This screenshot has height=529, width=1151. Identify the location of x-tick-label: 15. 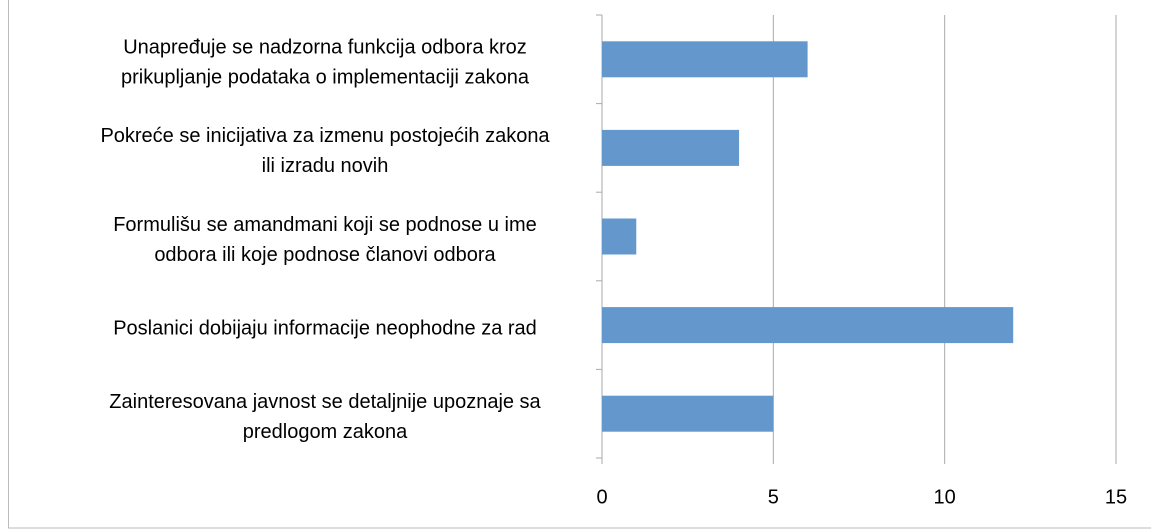
(1116, 497).